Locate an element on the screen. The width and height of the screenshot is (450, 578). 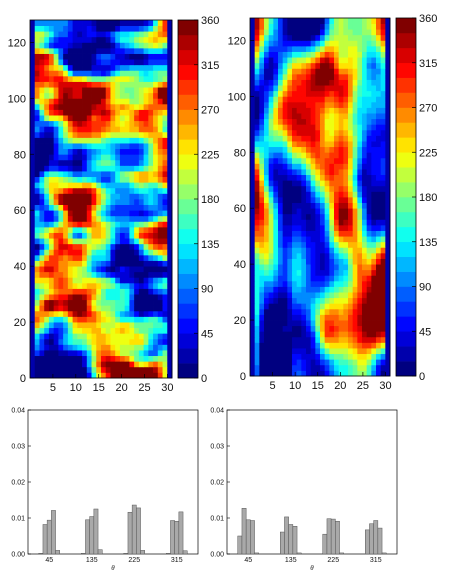
histogram-bar is located at coordinates (138, 531).